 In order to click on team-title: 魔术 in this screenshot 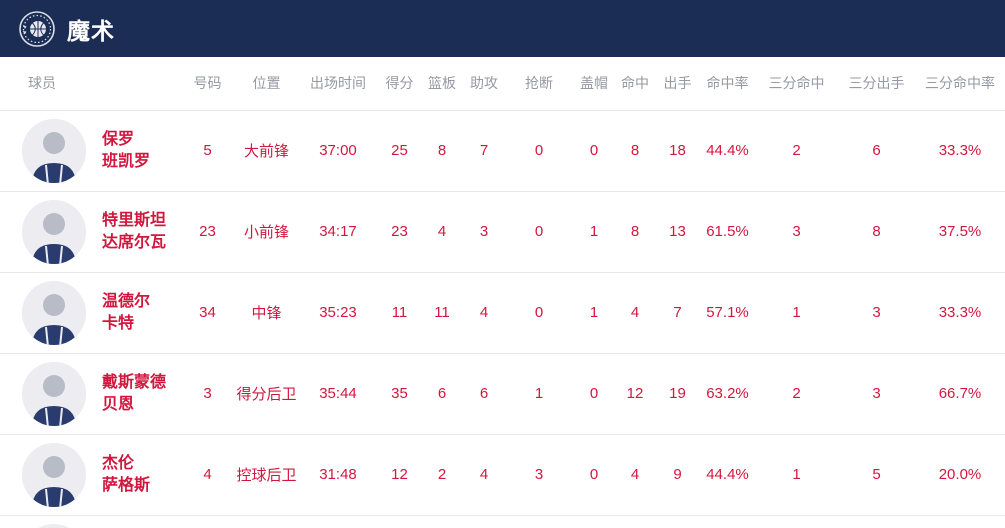, I will do `click(91, 30)`.